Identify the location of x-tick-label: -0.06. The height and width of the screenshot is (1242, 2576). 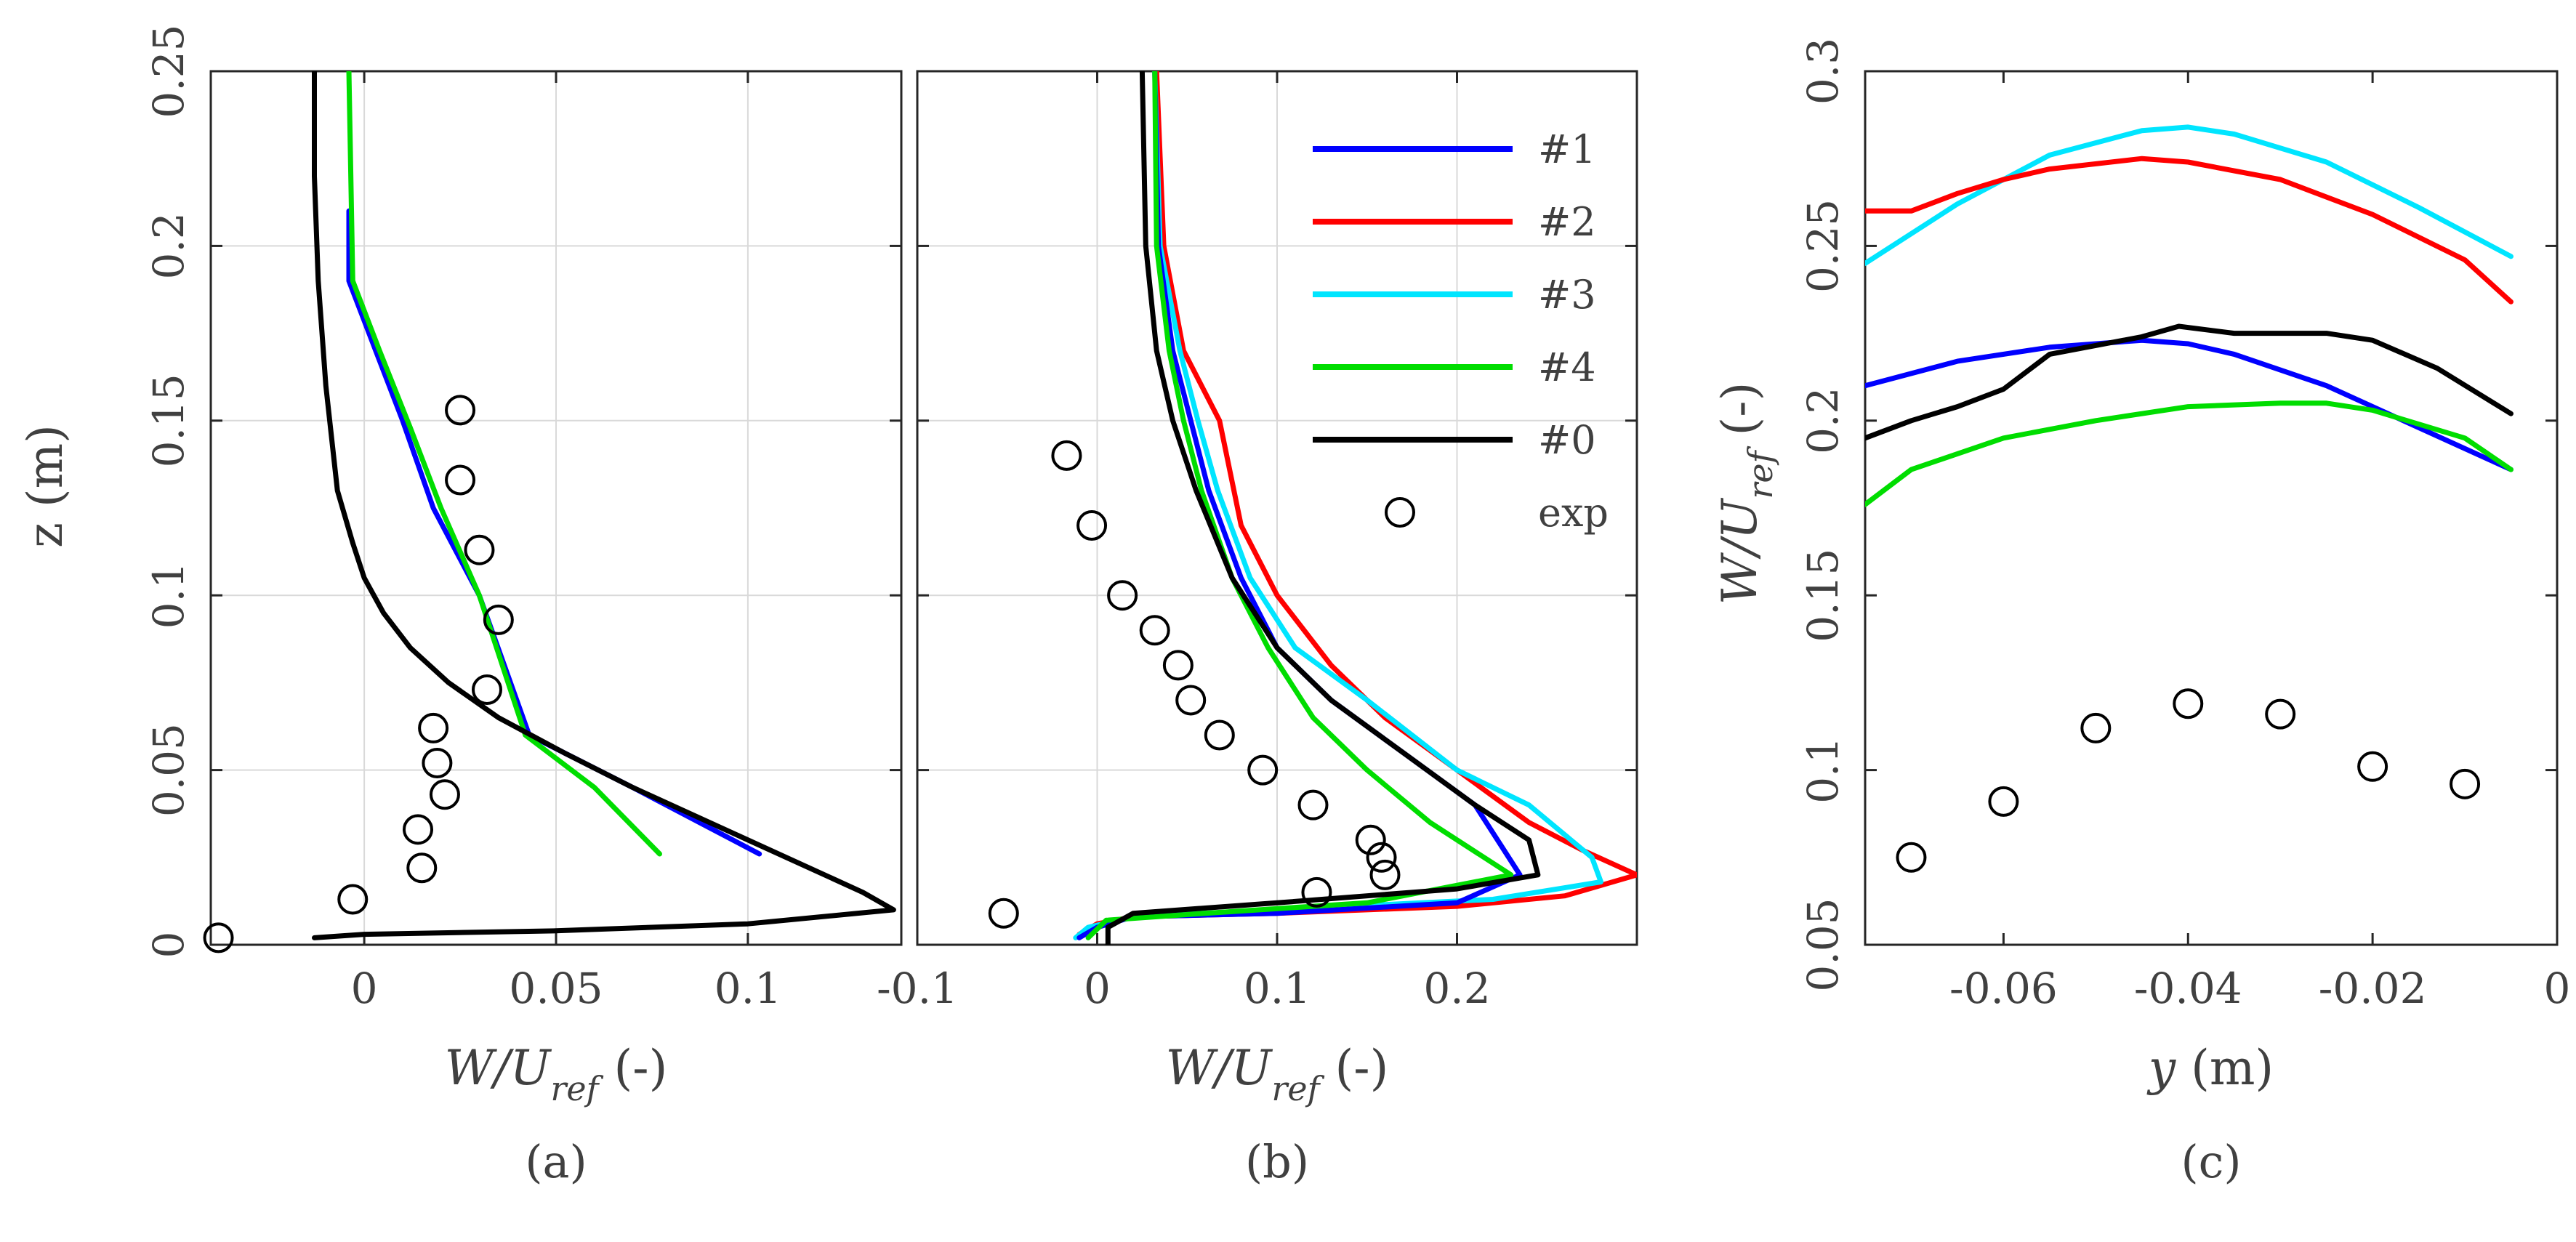
(2003, 988).